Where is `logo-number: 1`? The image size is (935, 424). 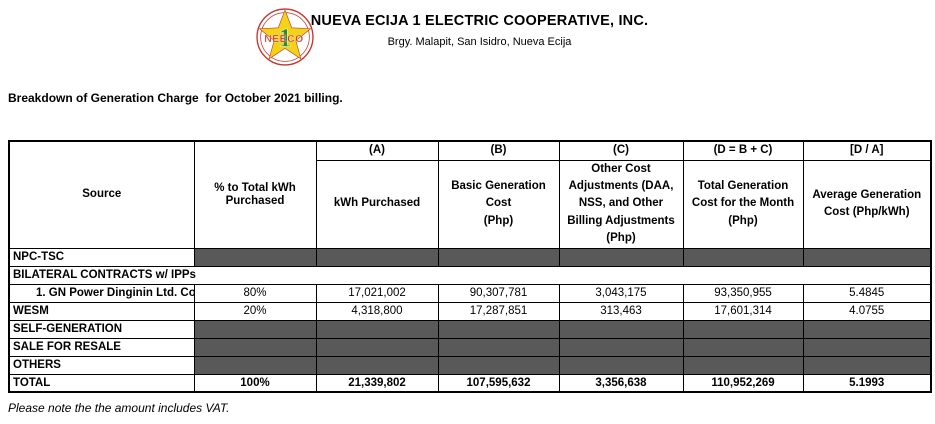
logo-number: 1 is located at coordinates (284, 37).